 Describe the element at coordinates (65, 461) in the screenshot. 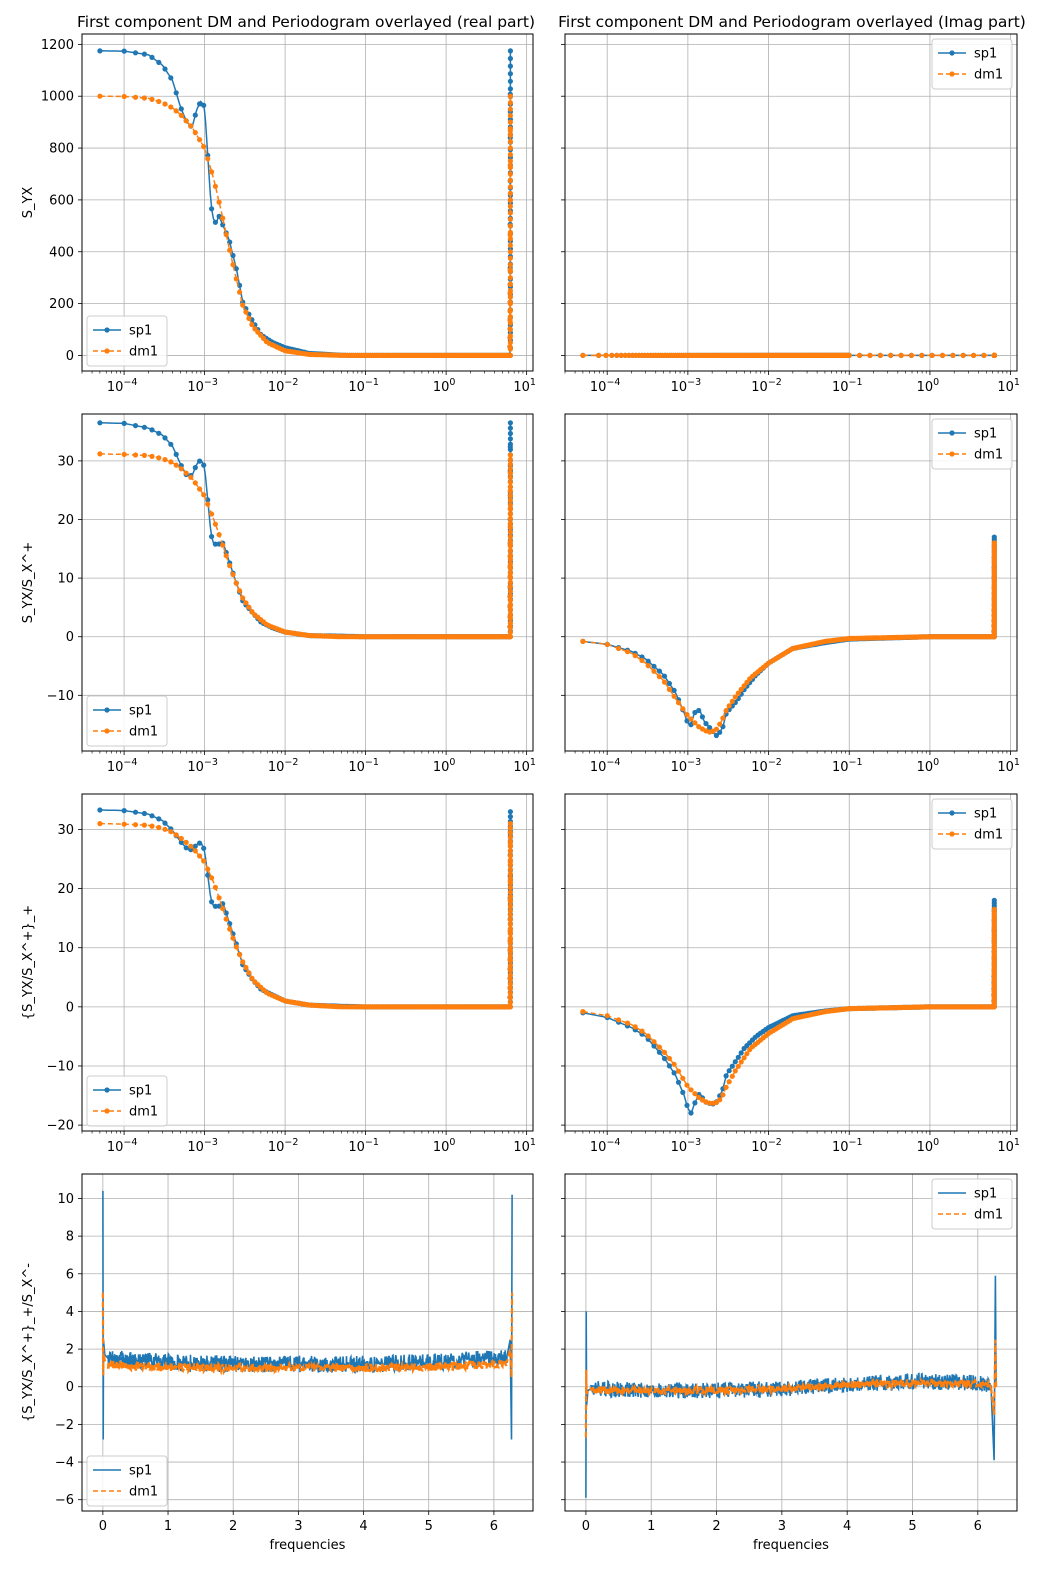

I see `y-tick-label: 30` at that location.